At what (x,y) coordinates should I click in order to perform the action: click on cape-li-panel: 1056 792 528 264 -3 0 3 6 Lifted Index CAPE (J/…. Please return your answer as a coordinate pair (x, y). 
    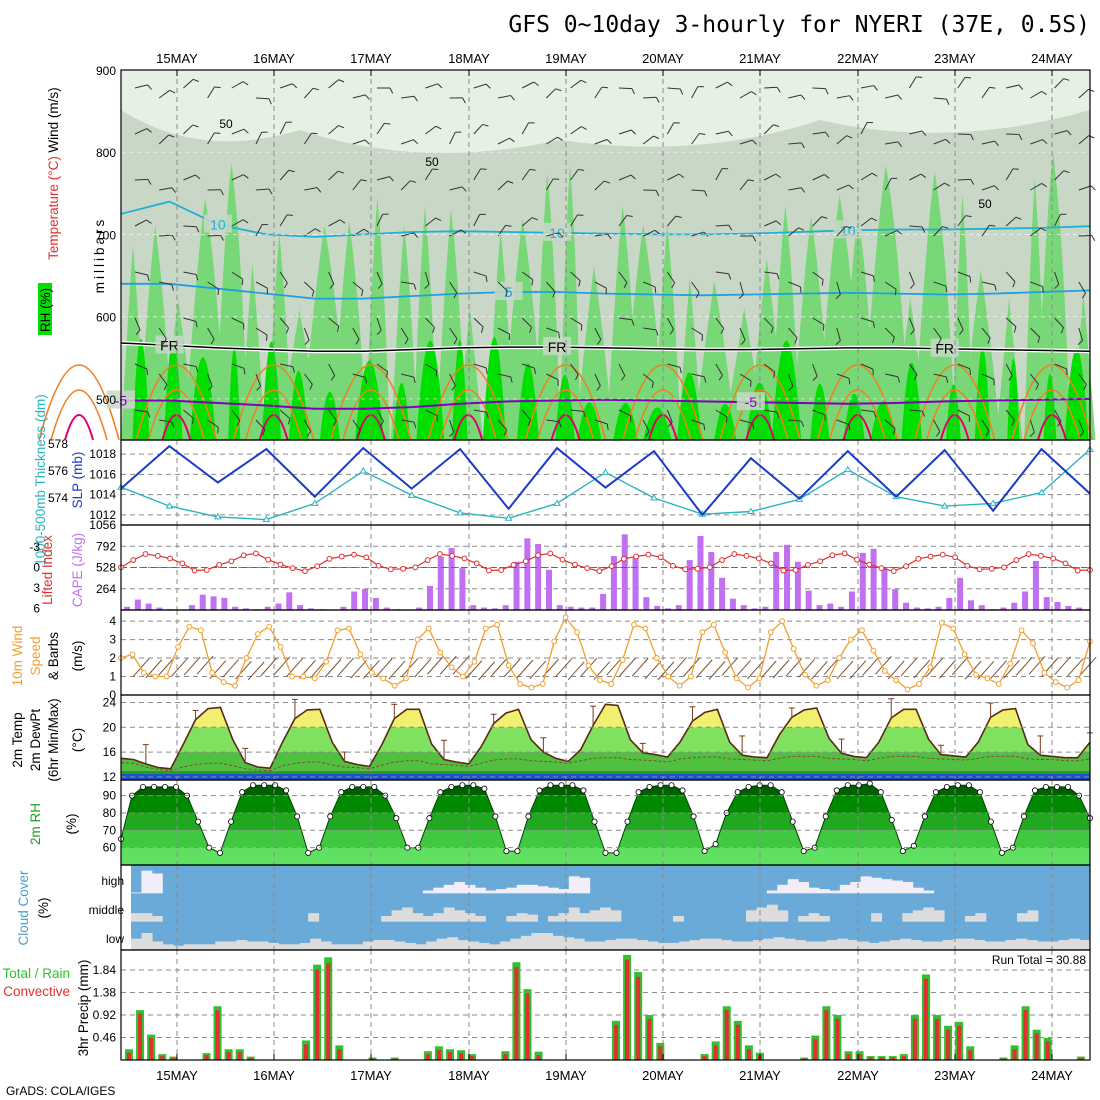
    Looking at the image, I should click on (561, 567).